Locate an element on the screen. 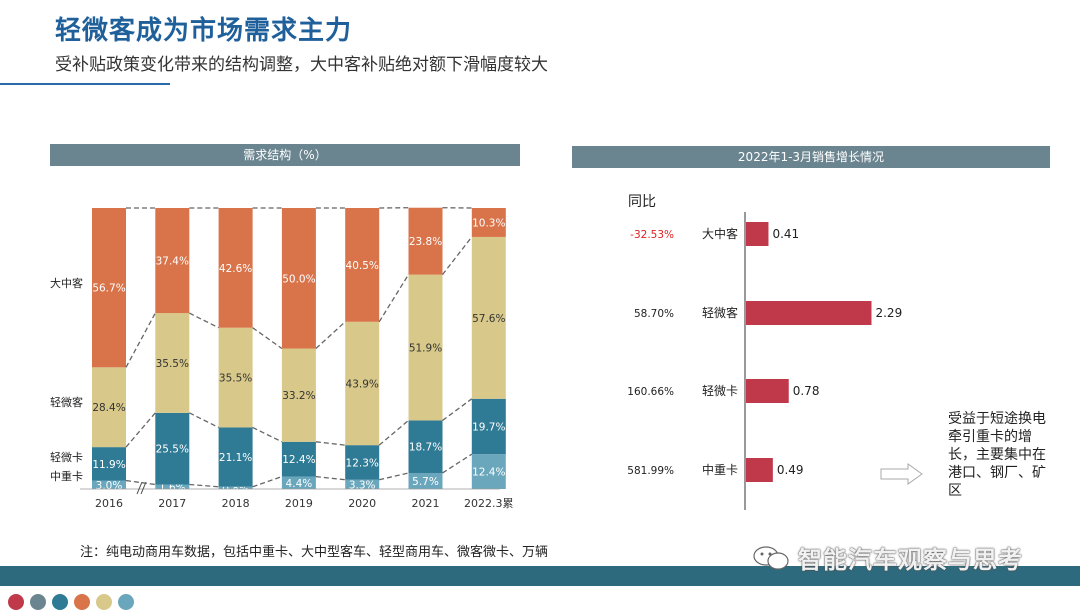  data-label: 10.3% is located at coordinates (488, 223).